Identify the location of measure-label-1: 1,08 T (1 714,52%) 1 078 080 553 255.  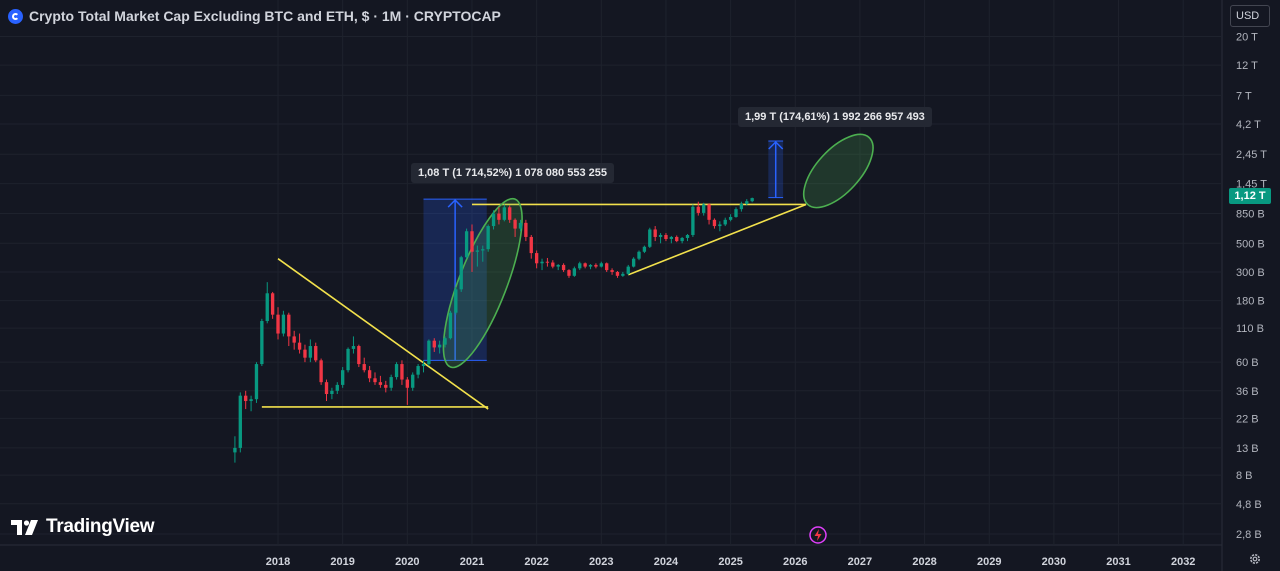
(512, 173).